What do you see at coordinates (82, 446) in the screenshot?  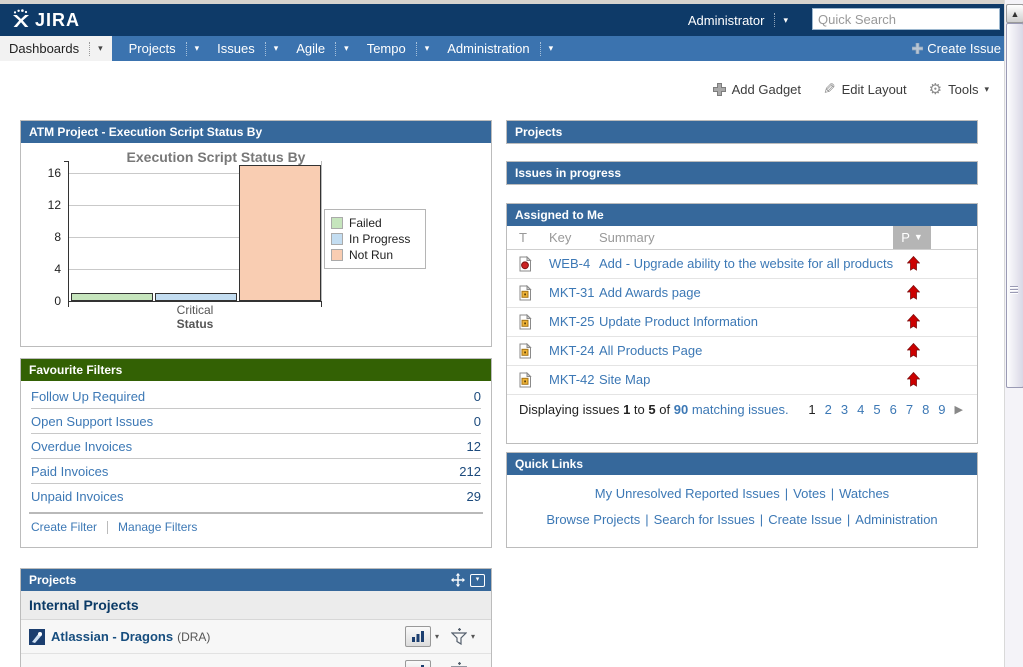 I see `filter-link: Overdue Invoices` at bounding box center [82, 446].